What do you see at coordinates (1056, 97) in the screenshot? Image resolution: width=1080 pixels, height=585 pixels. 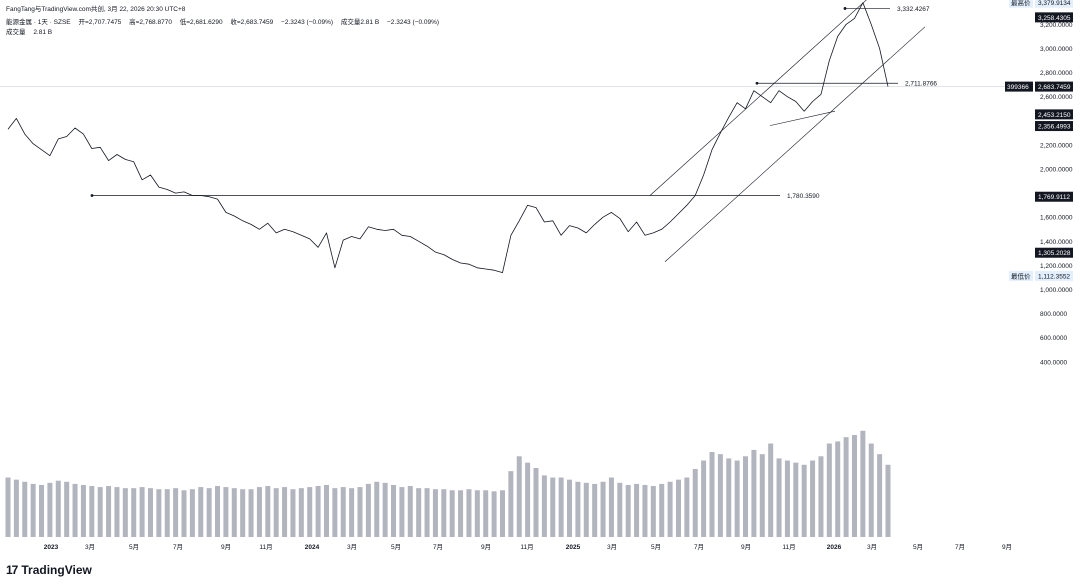 I see `price-tick-label: 2,600.0000` at bounding box center [1056, 97].